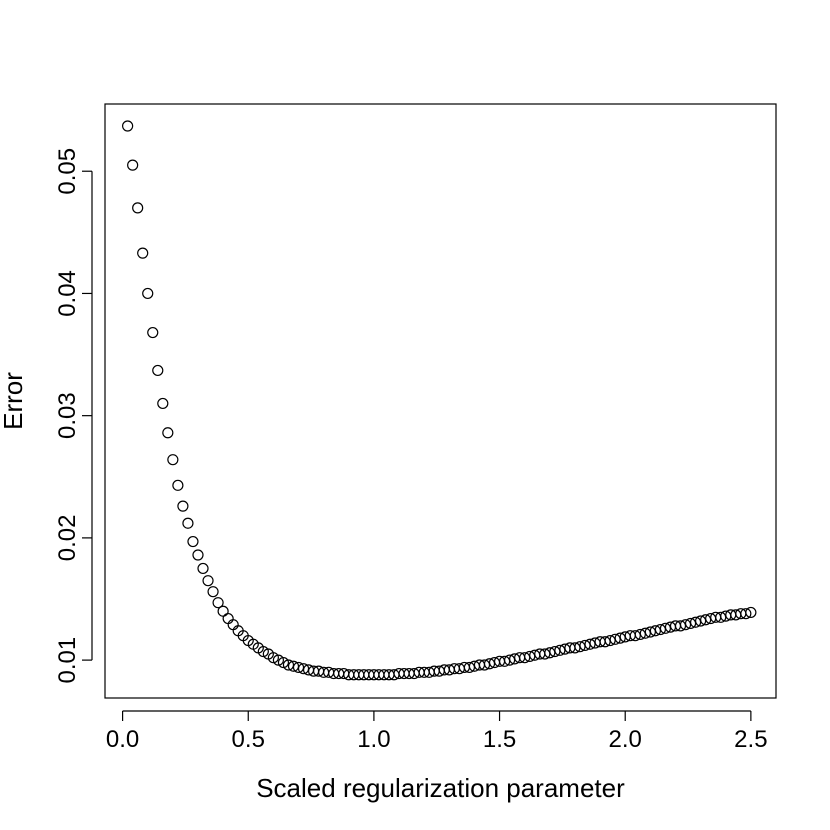 The height and width of the screenshot is (830, 830). I want to click on y-tick-label: 0.04, so click(67, 293).